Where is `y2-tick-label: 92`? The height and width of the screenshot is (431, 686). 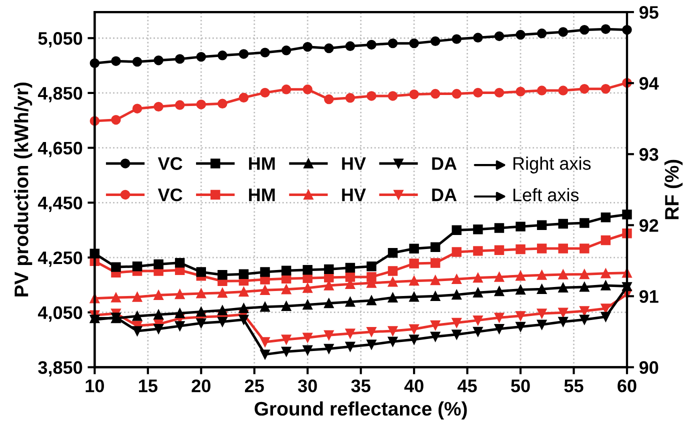
y2-tick-label: 92 is located at coordinates (648, 225).